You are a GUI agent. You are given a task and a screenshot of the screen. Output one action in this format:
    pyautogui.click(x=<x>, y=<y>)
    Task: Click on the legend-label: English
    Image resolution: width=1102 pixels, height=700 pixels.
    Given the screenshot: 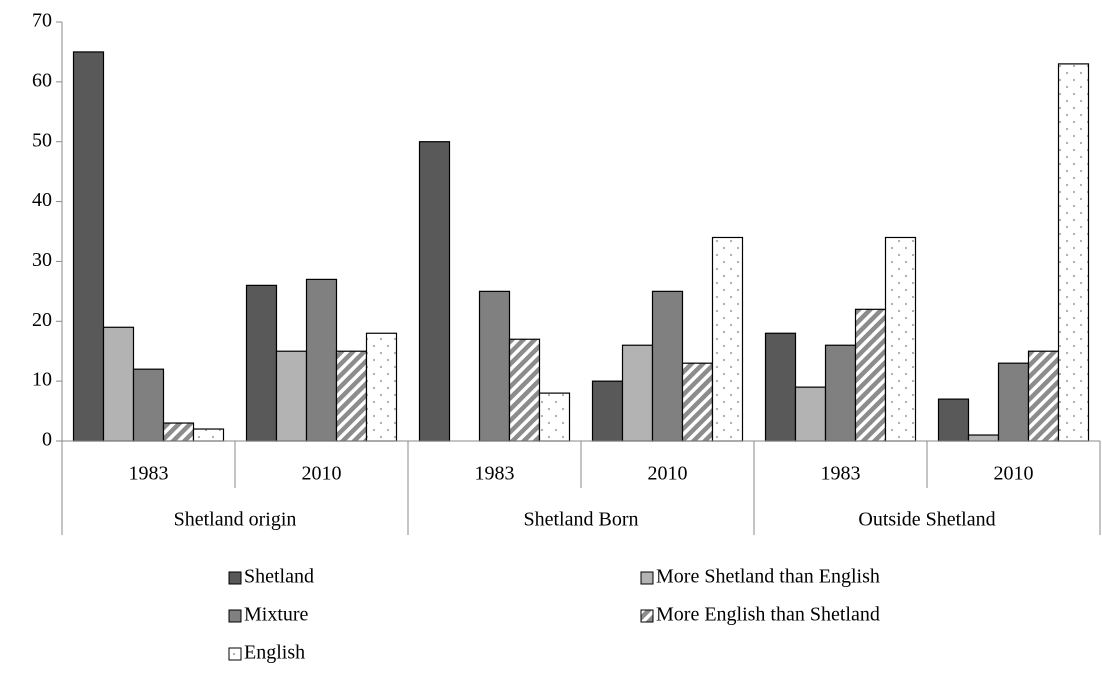 What is the action you would take?
    pyautogui.click(x=274, y=653)
    